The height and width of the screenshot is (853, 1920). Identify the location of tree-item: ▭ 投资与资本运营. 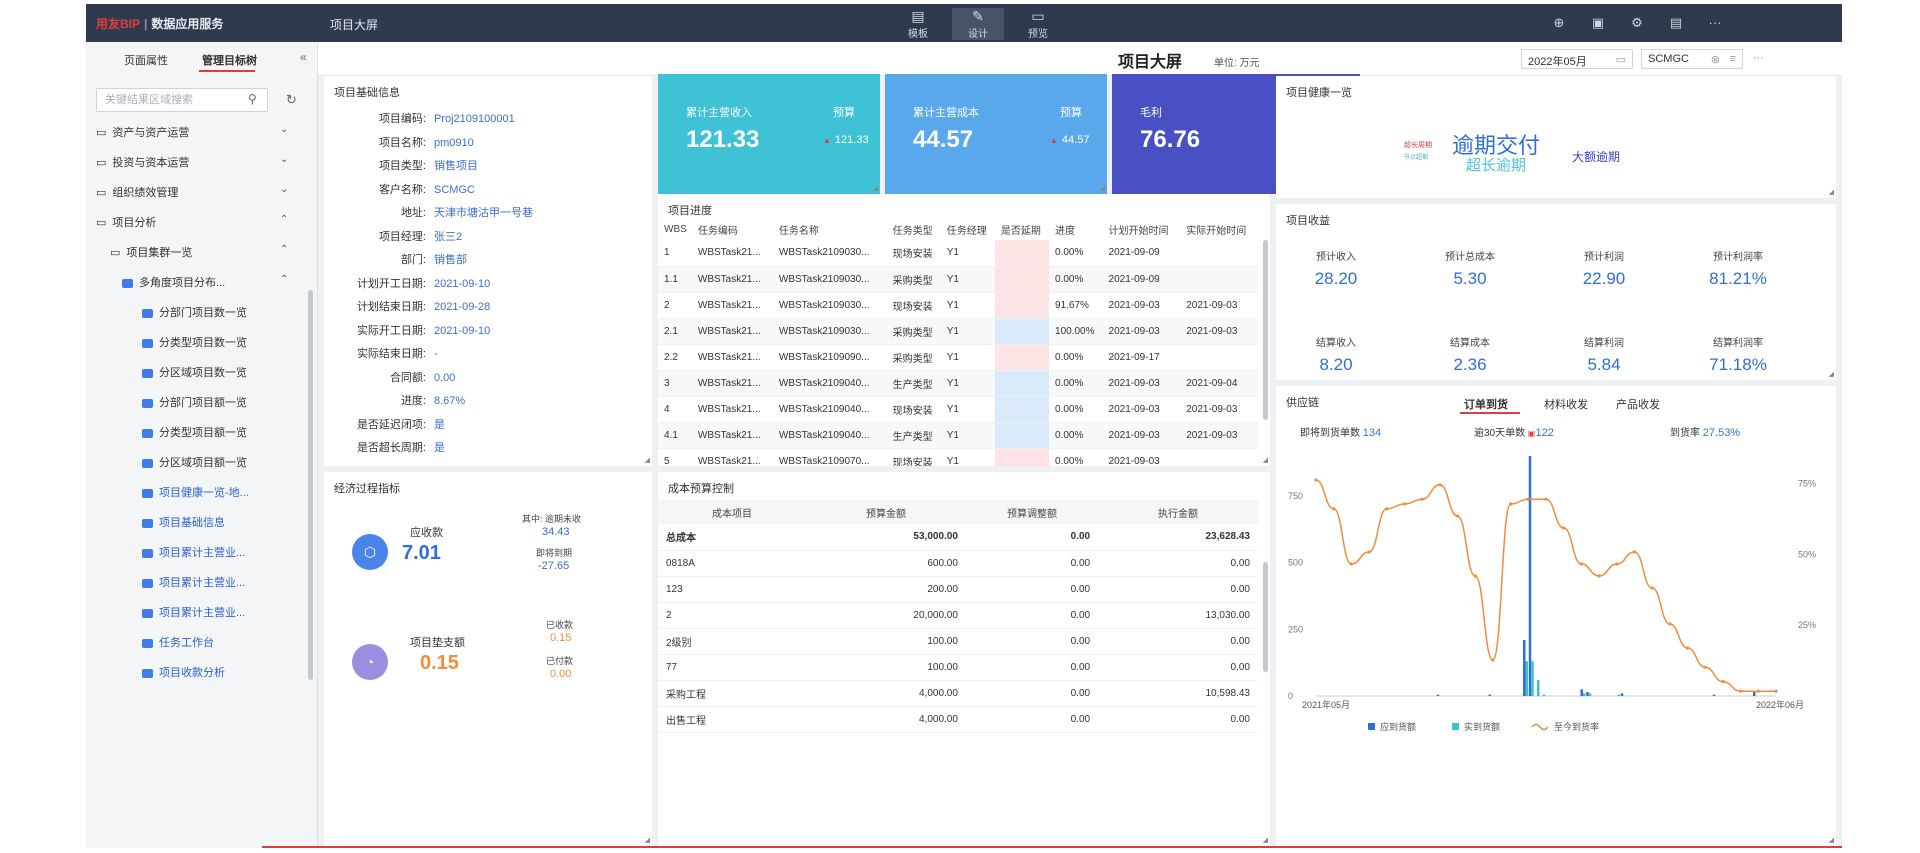
(142, 162).